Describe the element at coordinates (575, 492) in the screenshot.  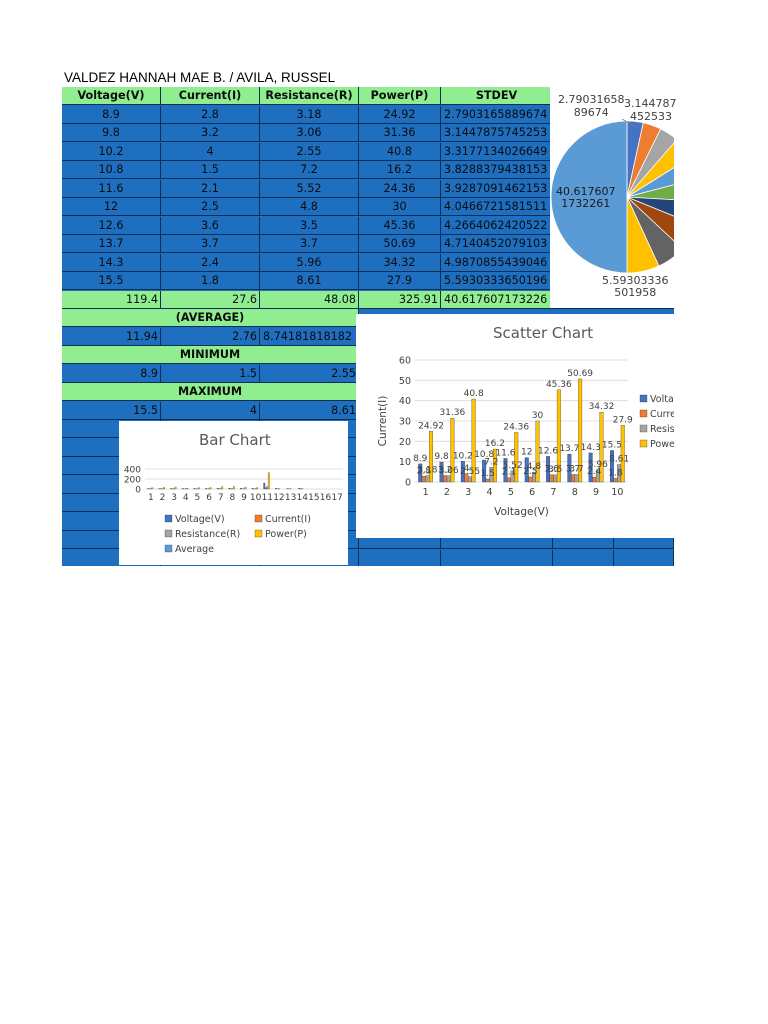
I see `x-tick-label: 8` at that location.